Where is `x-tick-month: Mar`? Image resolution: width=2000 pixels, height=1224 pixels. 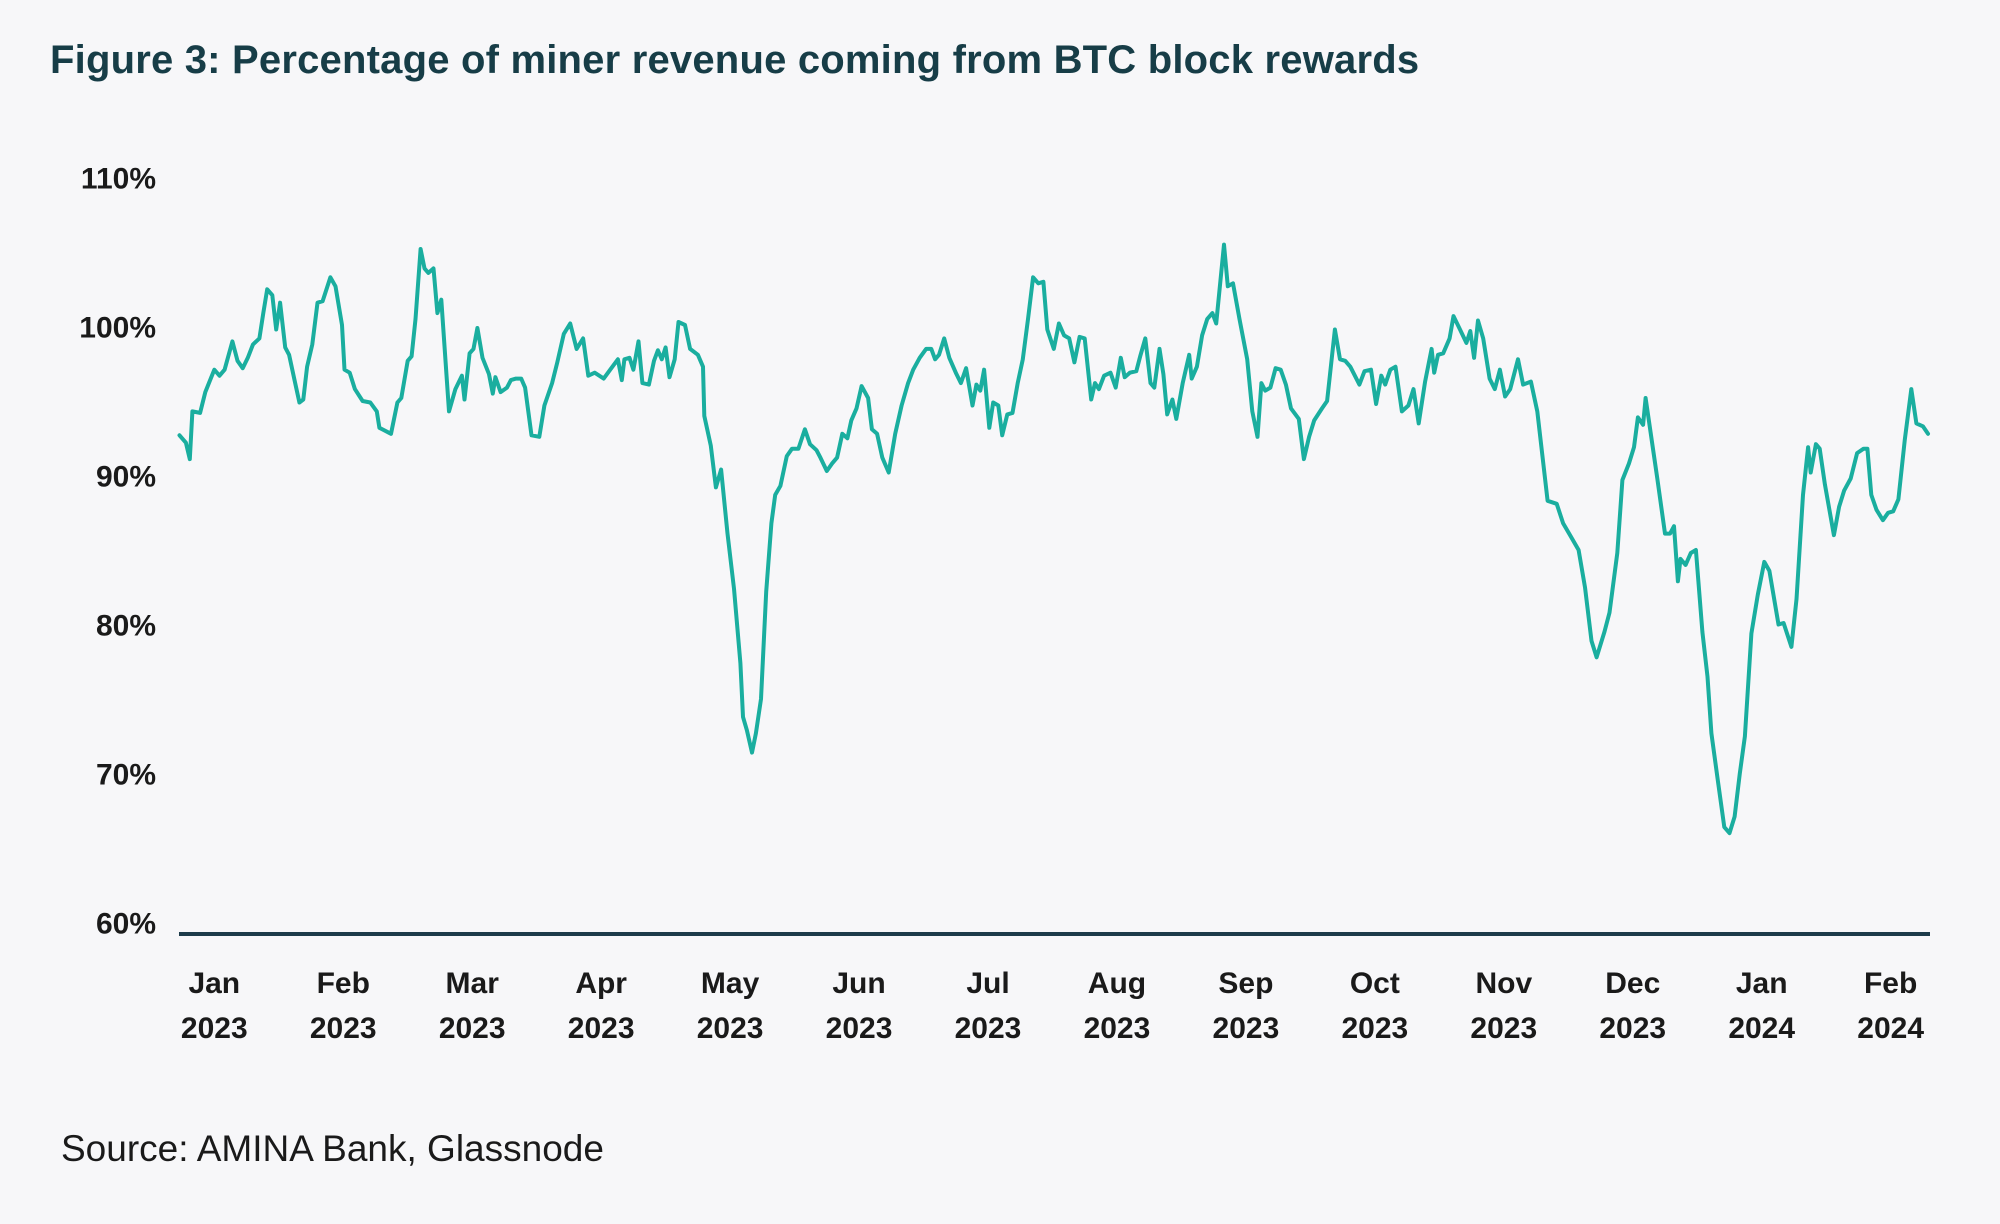 x-tick-month: Mar is located at coordinates (473, 983).